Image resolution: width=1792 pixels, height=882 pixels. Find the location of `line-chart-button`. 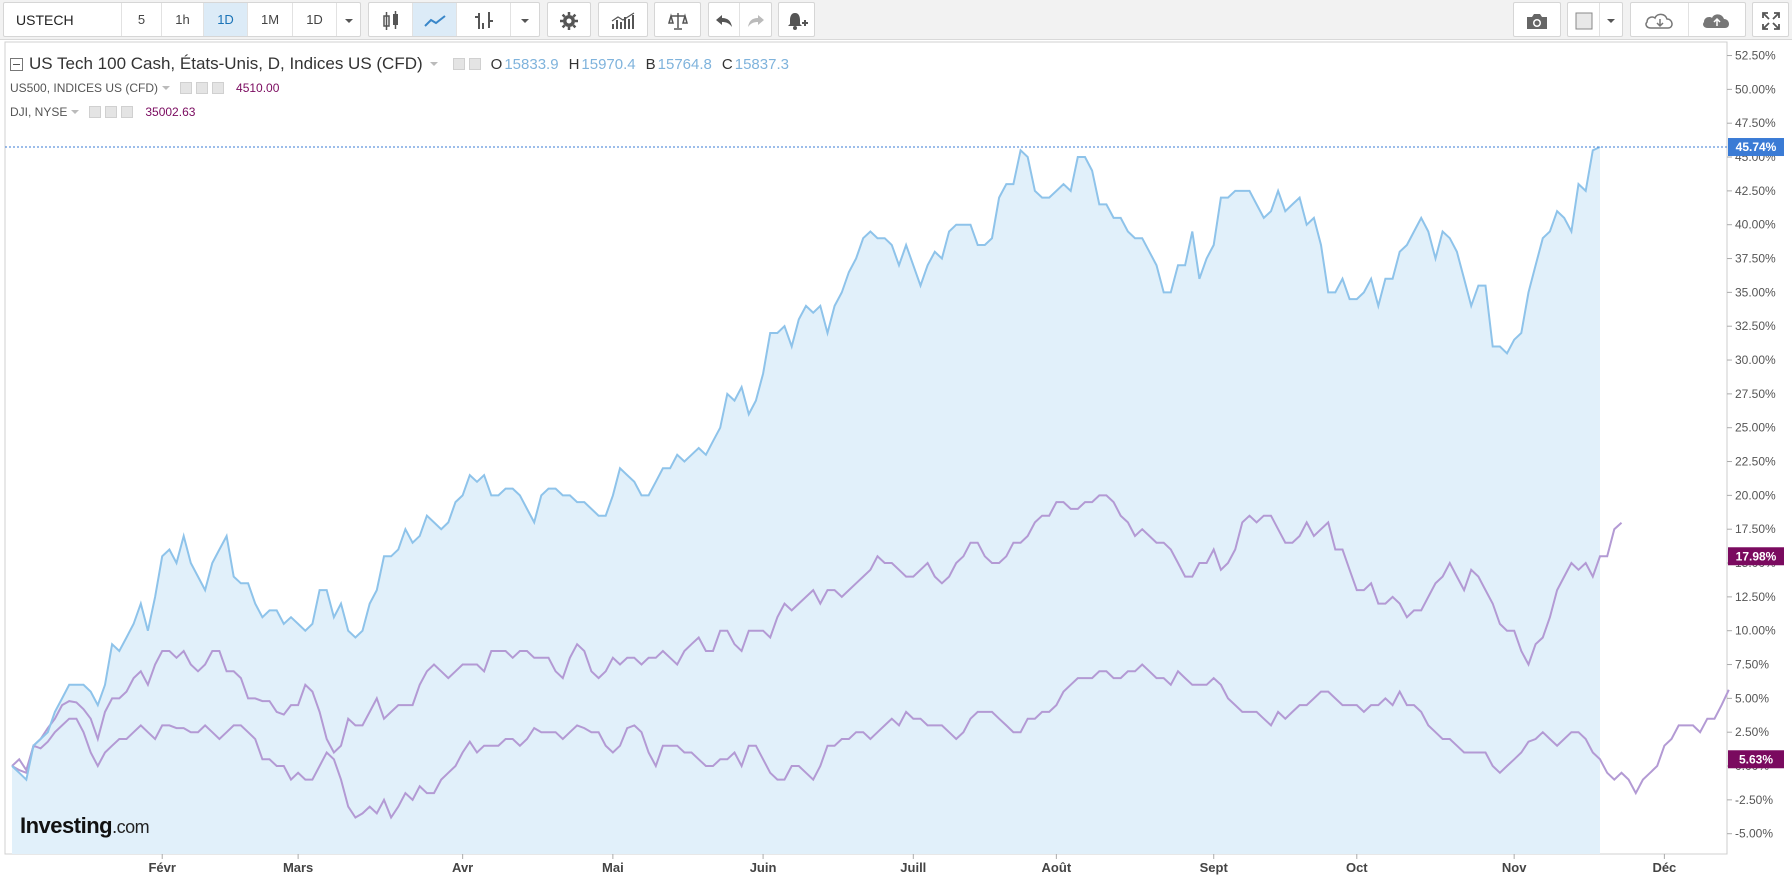

line-chart-button is located at coordinates (435, 19).